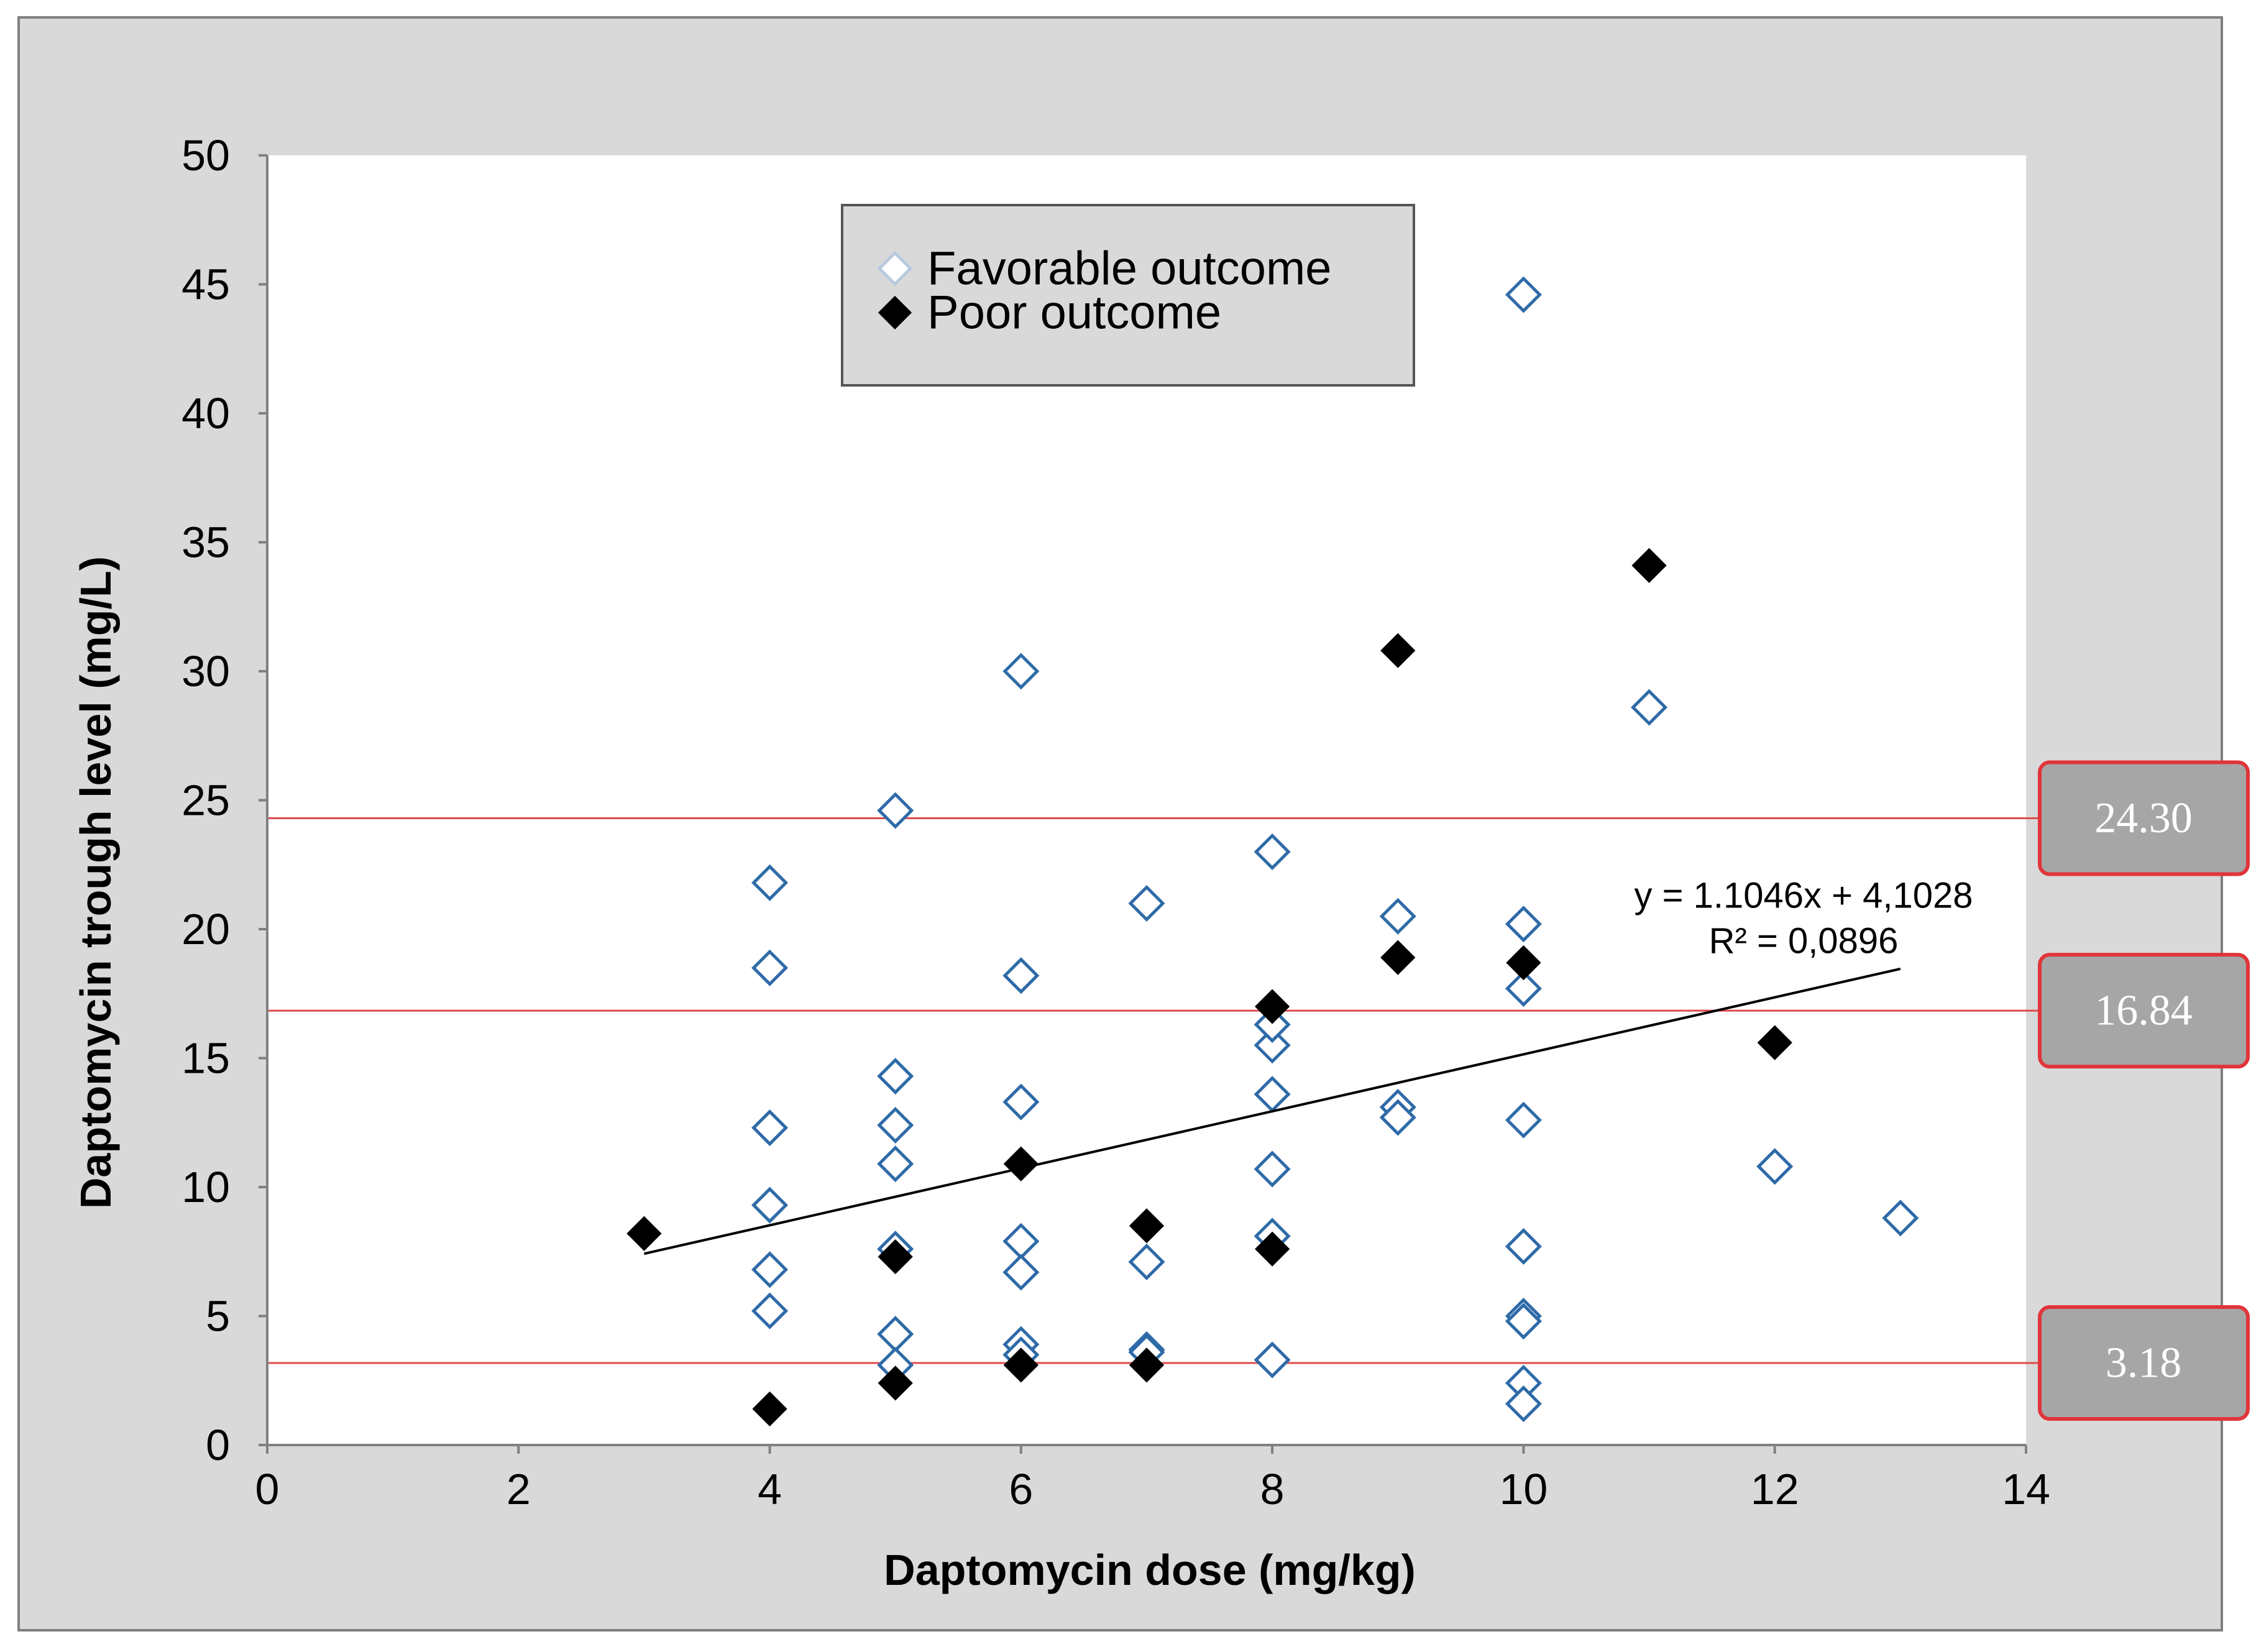 The height and width of the screenshot is (1652, 2256). I want to click on x-tick-label: 12, so click(1775, 1489).